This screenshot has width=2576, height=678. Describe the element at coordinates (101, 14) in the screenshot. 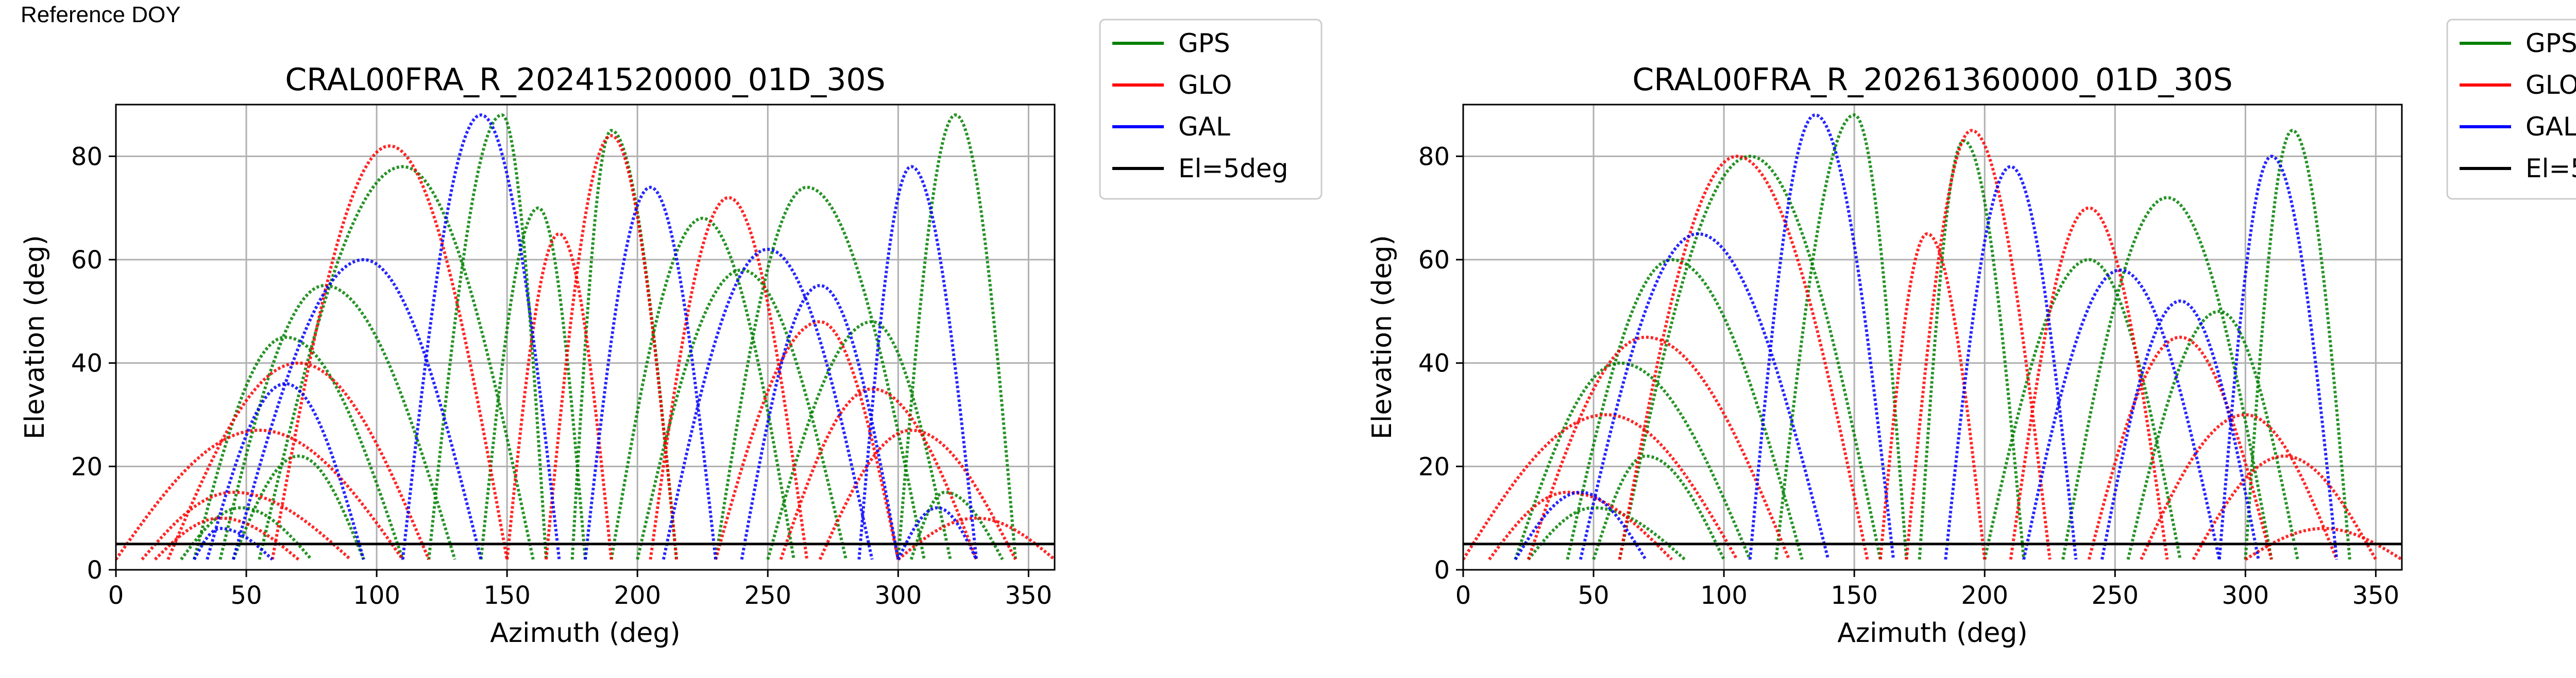

I see `page-label: Reference DOY` at that location.